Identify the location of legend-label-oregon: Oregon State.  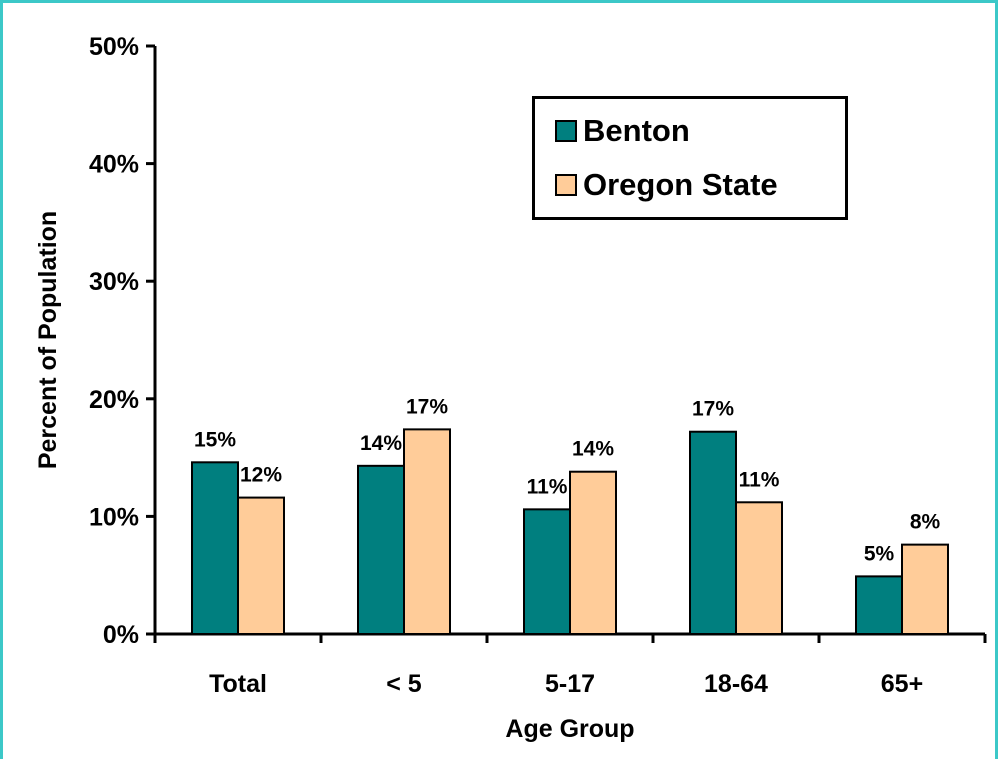
(680, 184).